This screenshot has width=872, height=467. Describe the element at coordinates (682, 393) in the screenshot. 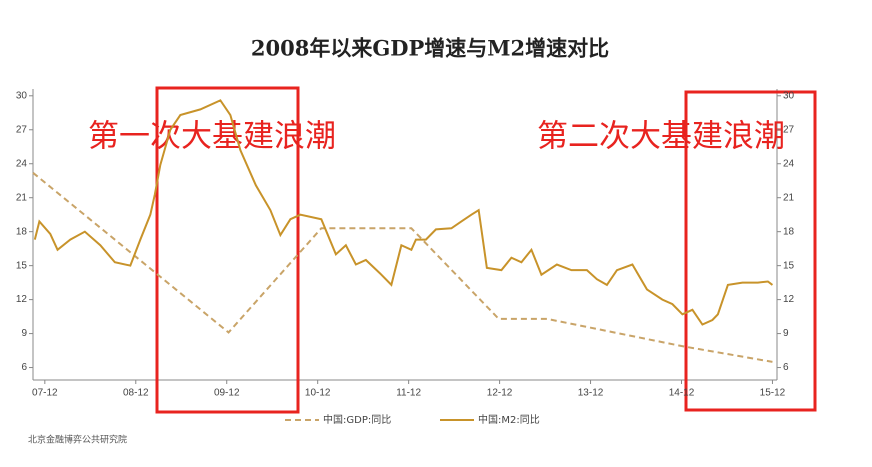

I see `x-tick-label: 14-12` at that location.